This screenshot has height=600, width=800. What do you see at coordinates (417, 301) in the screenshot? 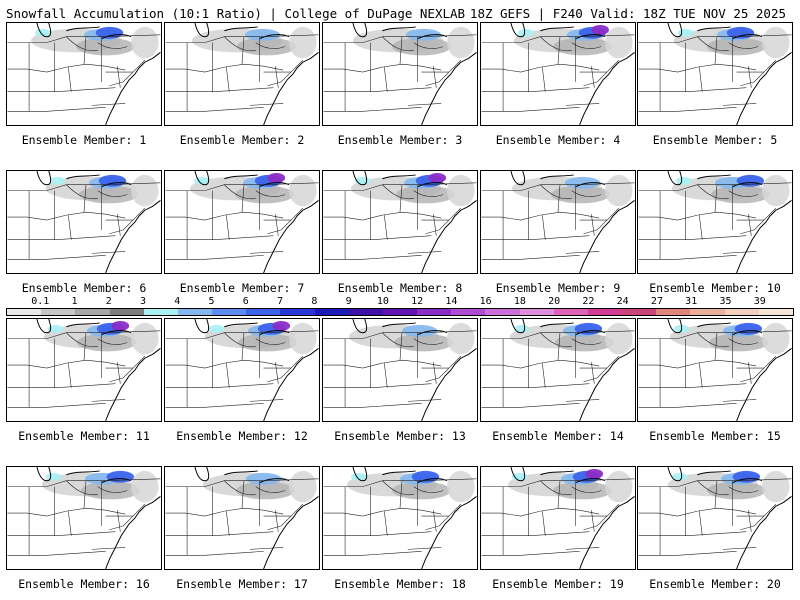
I see `color-scale-tick: 12` at bounding box center [417, 301].